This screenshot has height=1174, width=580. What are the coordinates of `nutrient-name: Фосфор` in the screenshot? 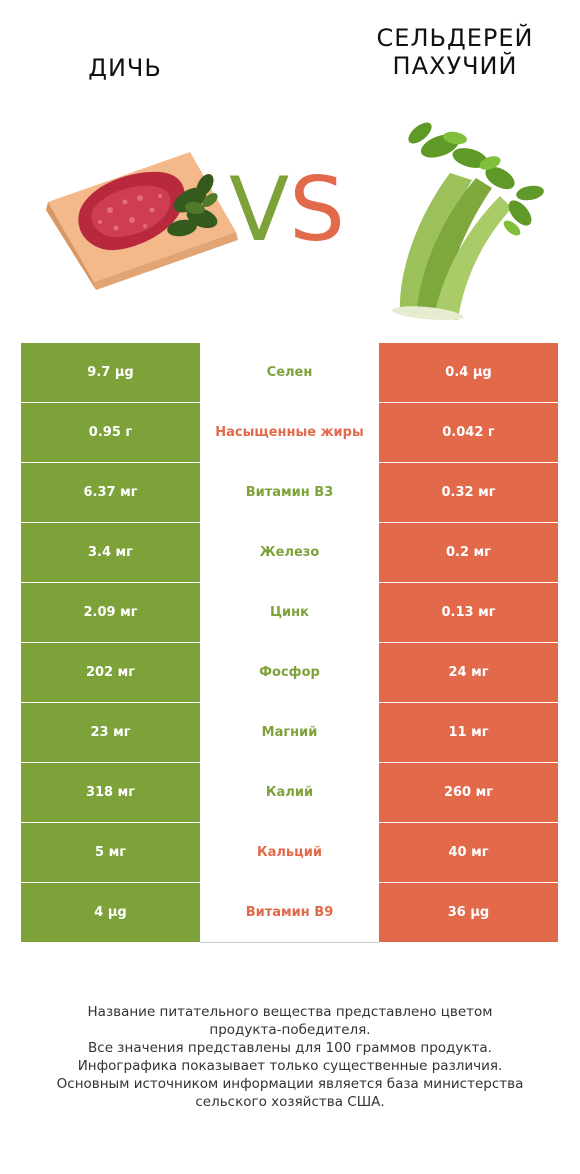 It's located at (289, 672).